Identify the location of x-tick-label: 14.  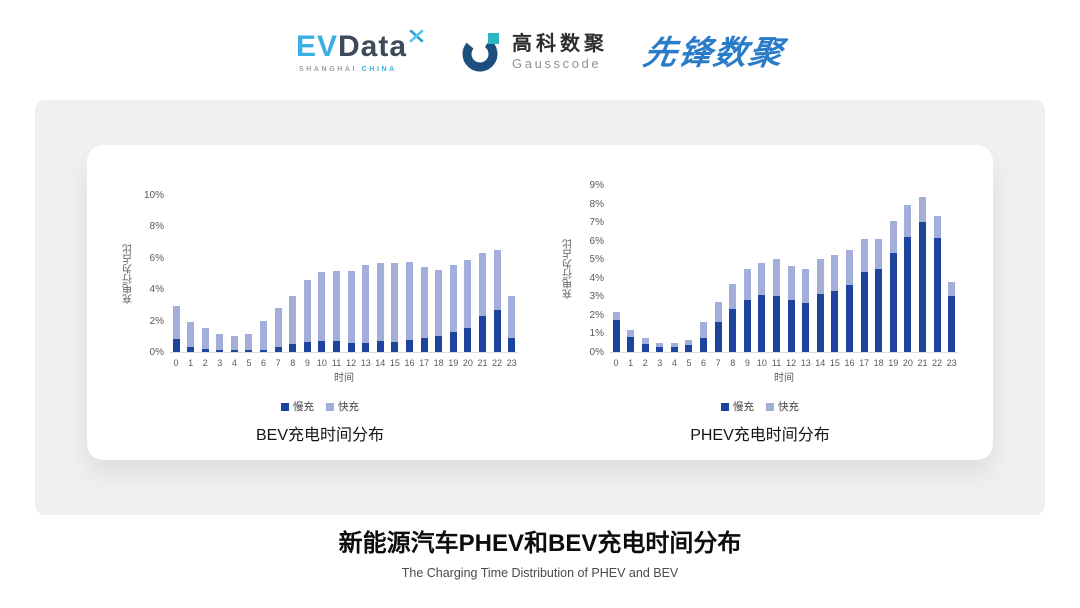
(380, 363).